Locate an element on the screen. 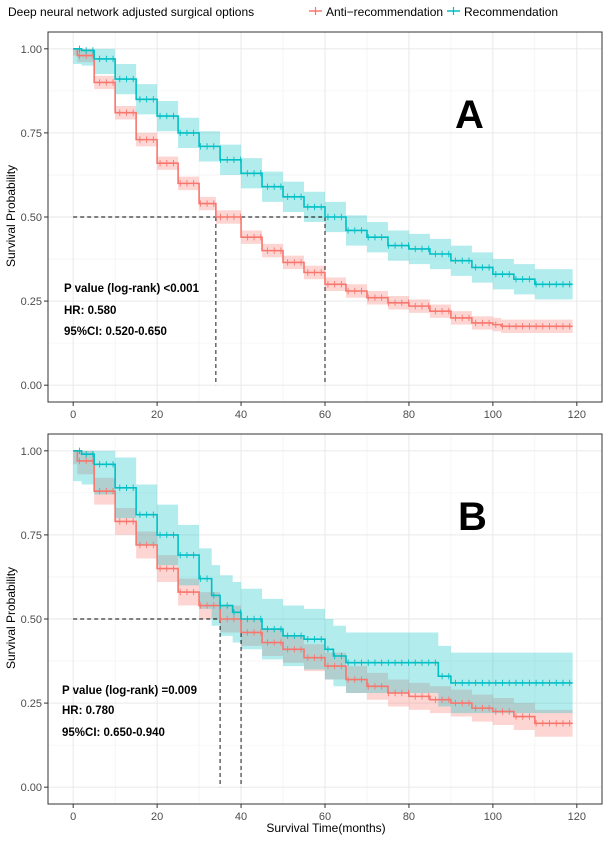  panel-a-letter: A is located at coordinates (469, 115).